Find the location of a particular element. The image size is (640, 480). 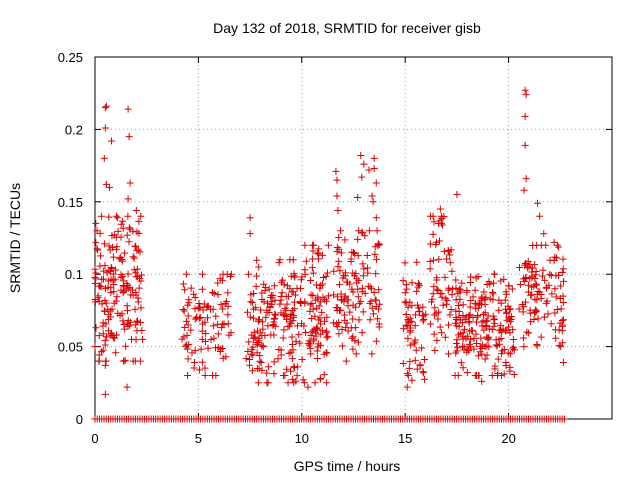

x-tick-label: 5 is located at coordinates (198, 438).